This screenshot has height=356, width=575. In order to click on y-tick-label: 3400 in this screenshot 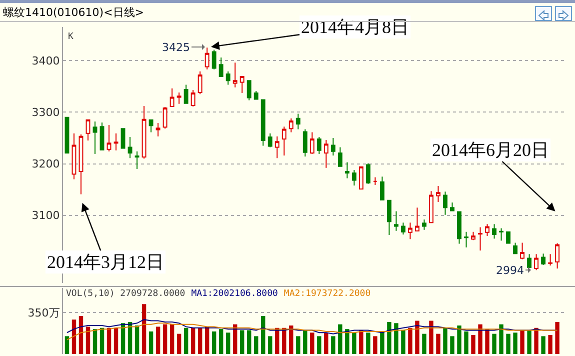, I will do `click(46, 61)`.